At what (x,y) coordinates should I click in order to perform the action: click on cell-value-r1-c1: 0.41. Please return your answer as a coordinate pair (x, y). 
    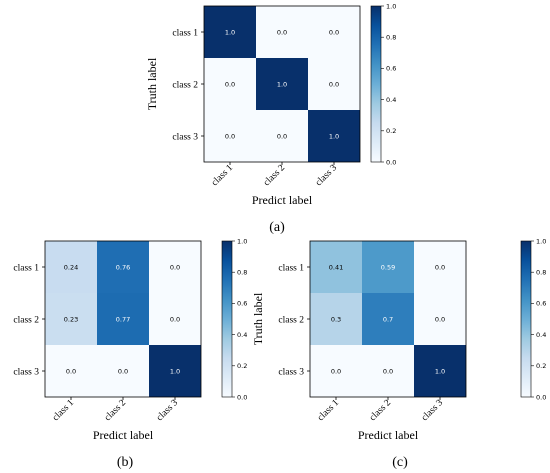
    Looking at the image, I should click on (336, 267).